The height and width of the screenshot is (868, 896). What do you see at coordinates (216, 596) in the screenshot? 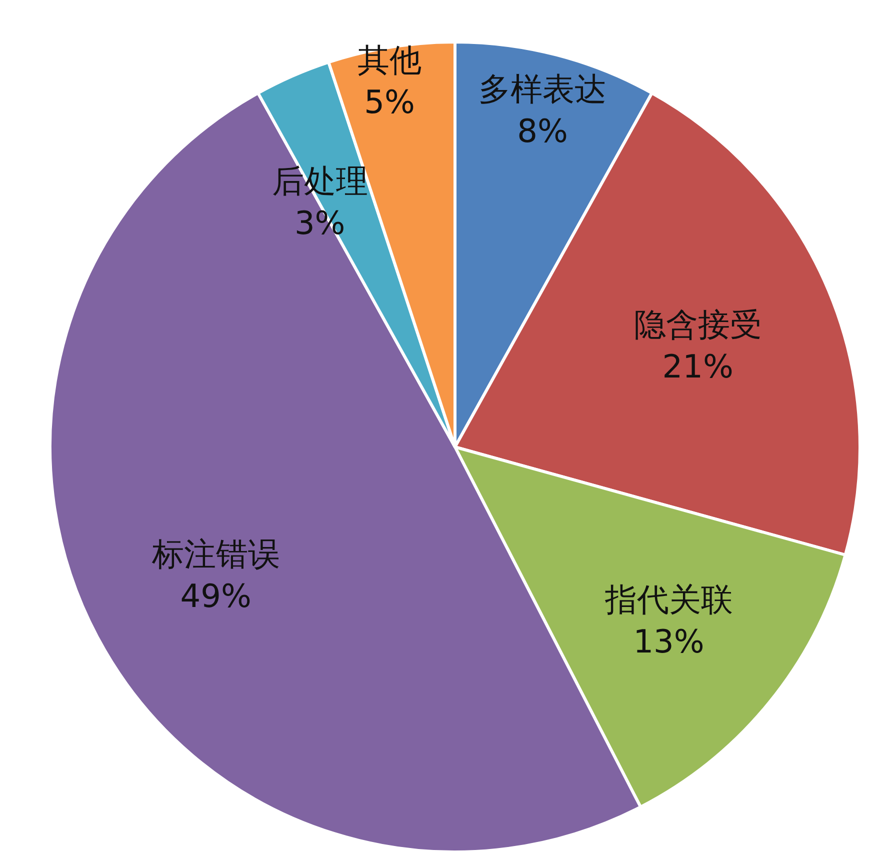
I see `data-label: 49%` at bounding box center [216, 596].